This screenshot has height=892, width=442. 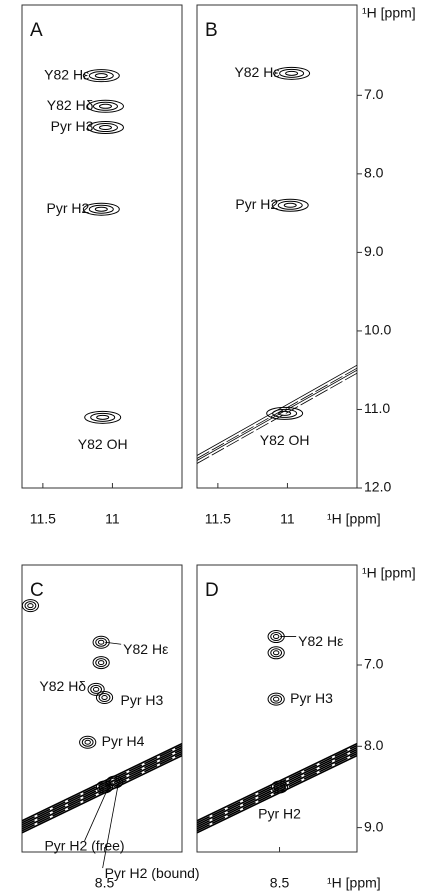 I want to click on panel-letter: C, so click(x=37, y=590).